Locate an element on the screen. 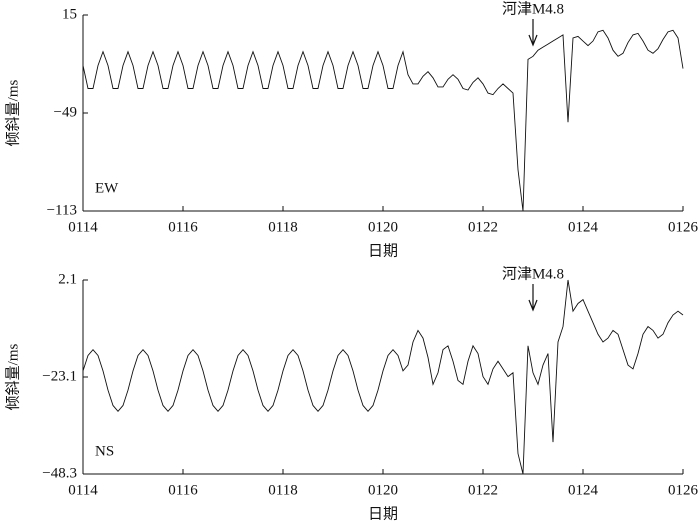  y-tick-label: −48.3 is located at coordinates (59, 473).